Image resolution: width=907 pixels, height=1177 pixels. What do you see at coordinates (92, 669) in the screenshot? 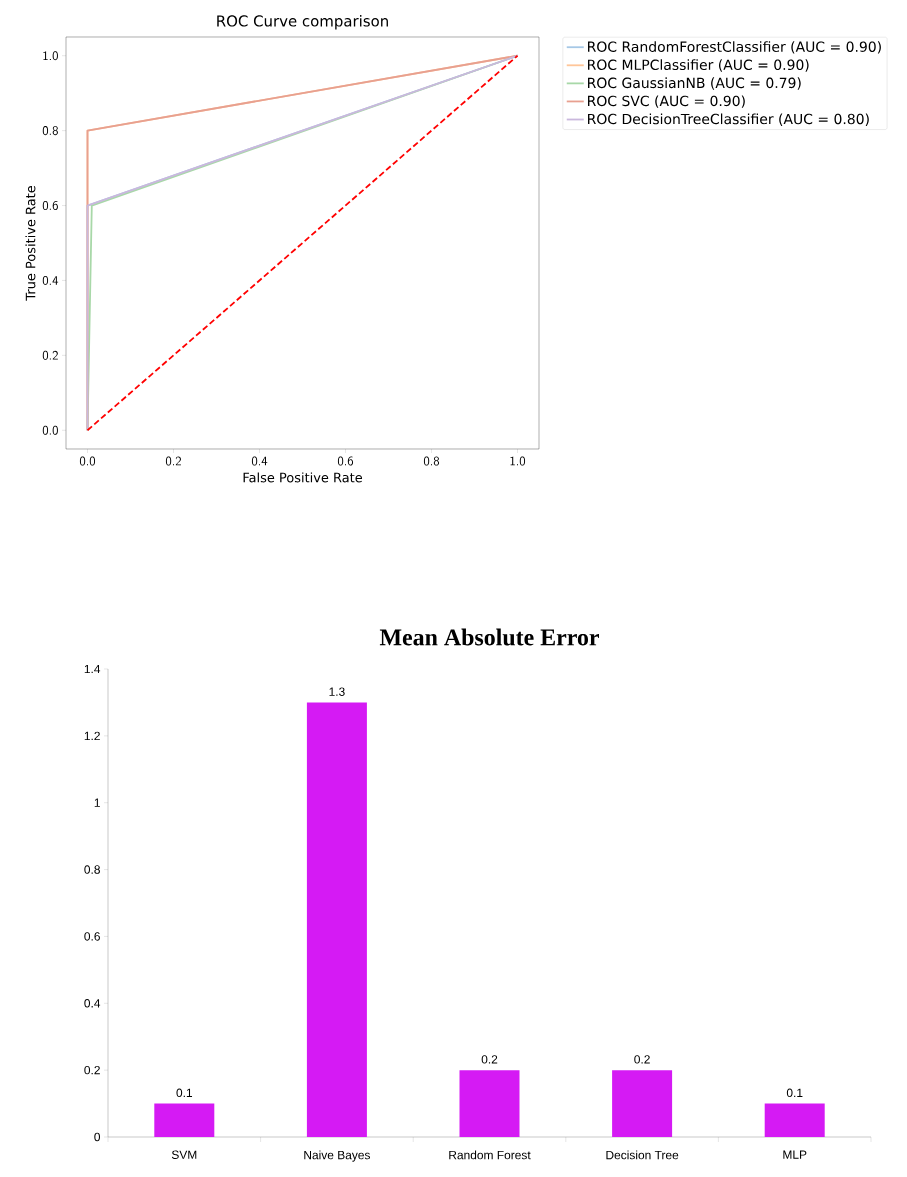
I see `y-tick-label: 1.4` at bounding box center [92, 669].